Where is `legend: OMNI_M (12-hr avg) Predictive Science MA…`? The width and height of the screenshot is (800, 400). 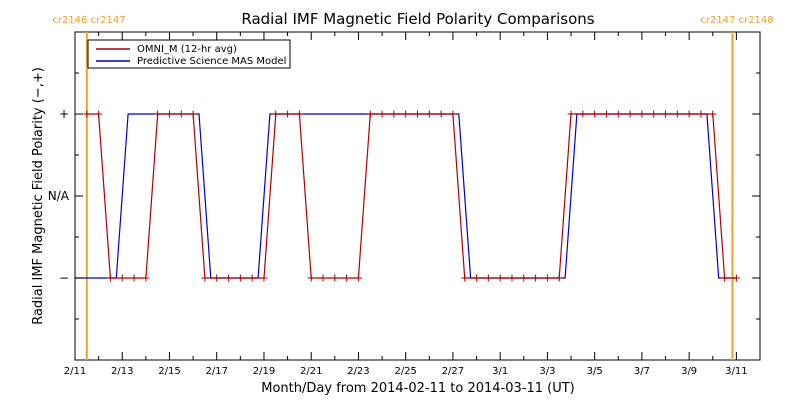 legend: OMNI_M (12-hr avg) Predictive Science MA… is located at coordinates (189, 54).